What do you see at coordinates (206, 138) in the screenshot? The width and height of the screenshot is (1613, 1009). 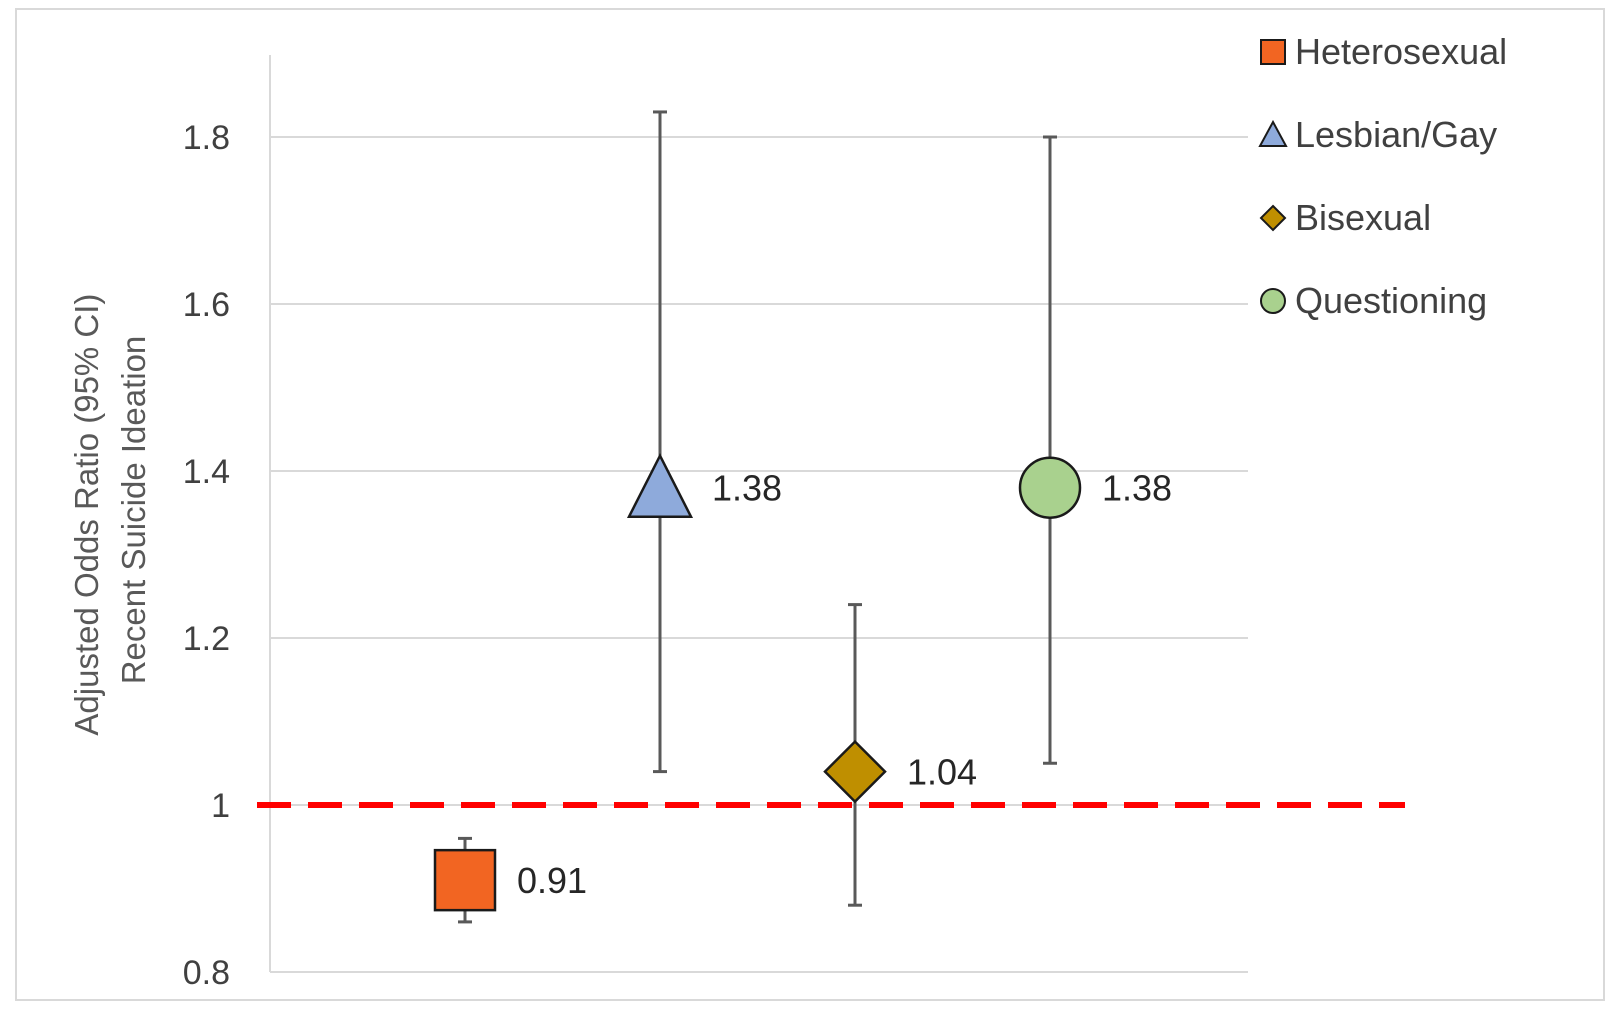 I see `y-tick-label-5: 1.8` at bounding box center [206, 138].